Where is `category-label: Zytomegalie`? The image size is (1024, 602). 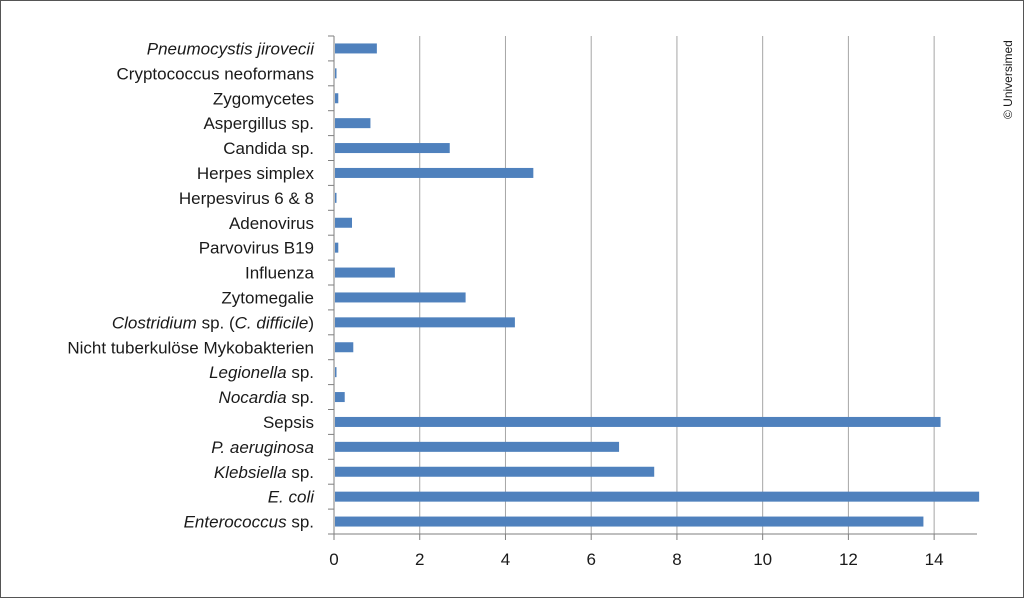 category-label: Zytomegalie is located at coordinates (267, 297).